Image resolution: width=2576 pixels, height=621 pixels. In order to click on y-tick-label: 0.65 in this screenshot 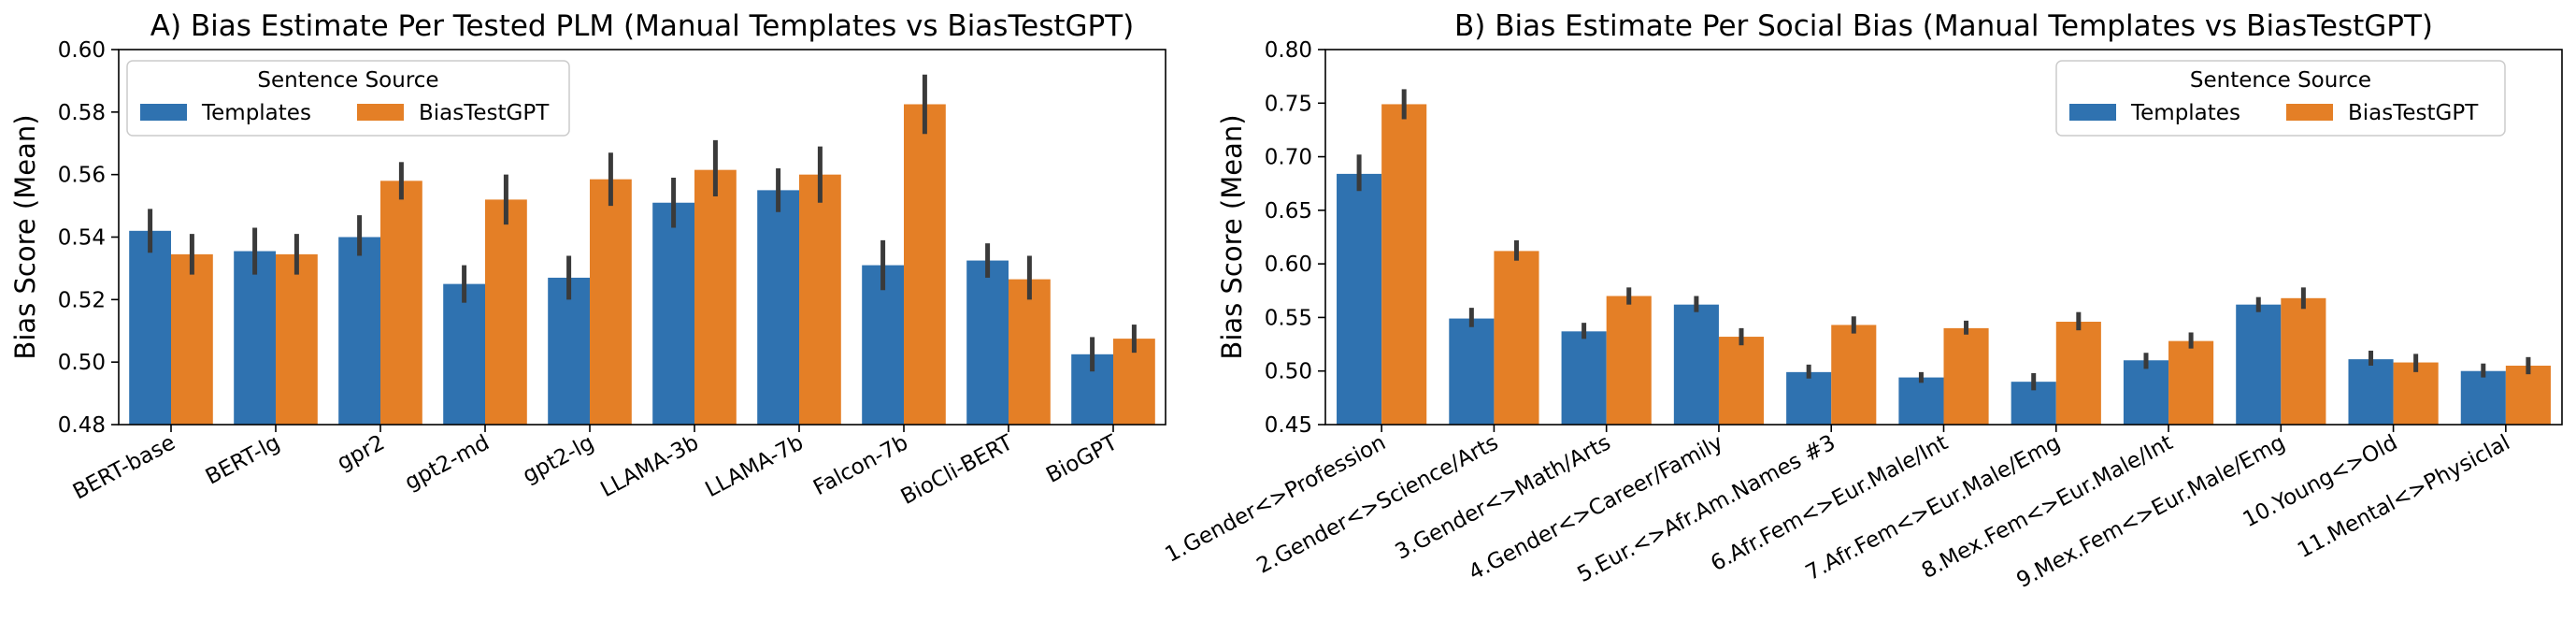, I will do `click(1288, 211)`.